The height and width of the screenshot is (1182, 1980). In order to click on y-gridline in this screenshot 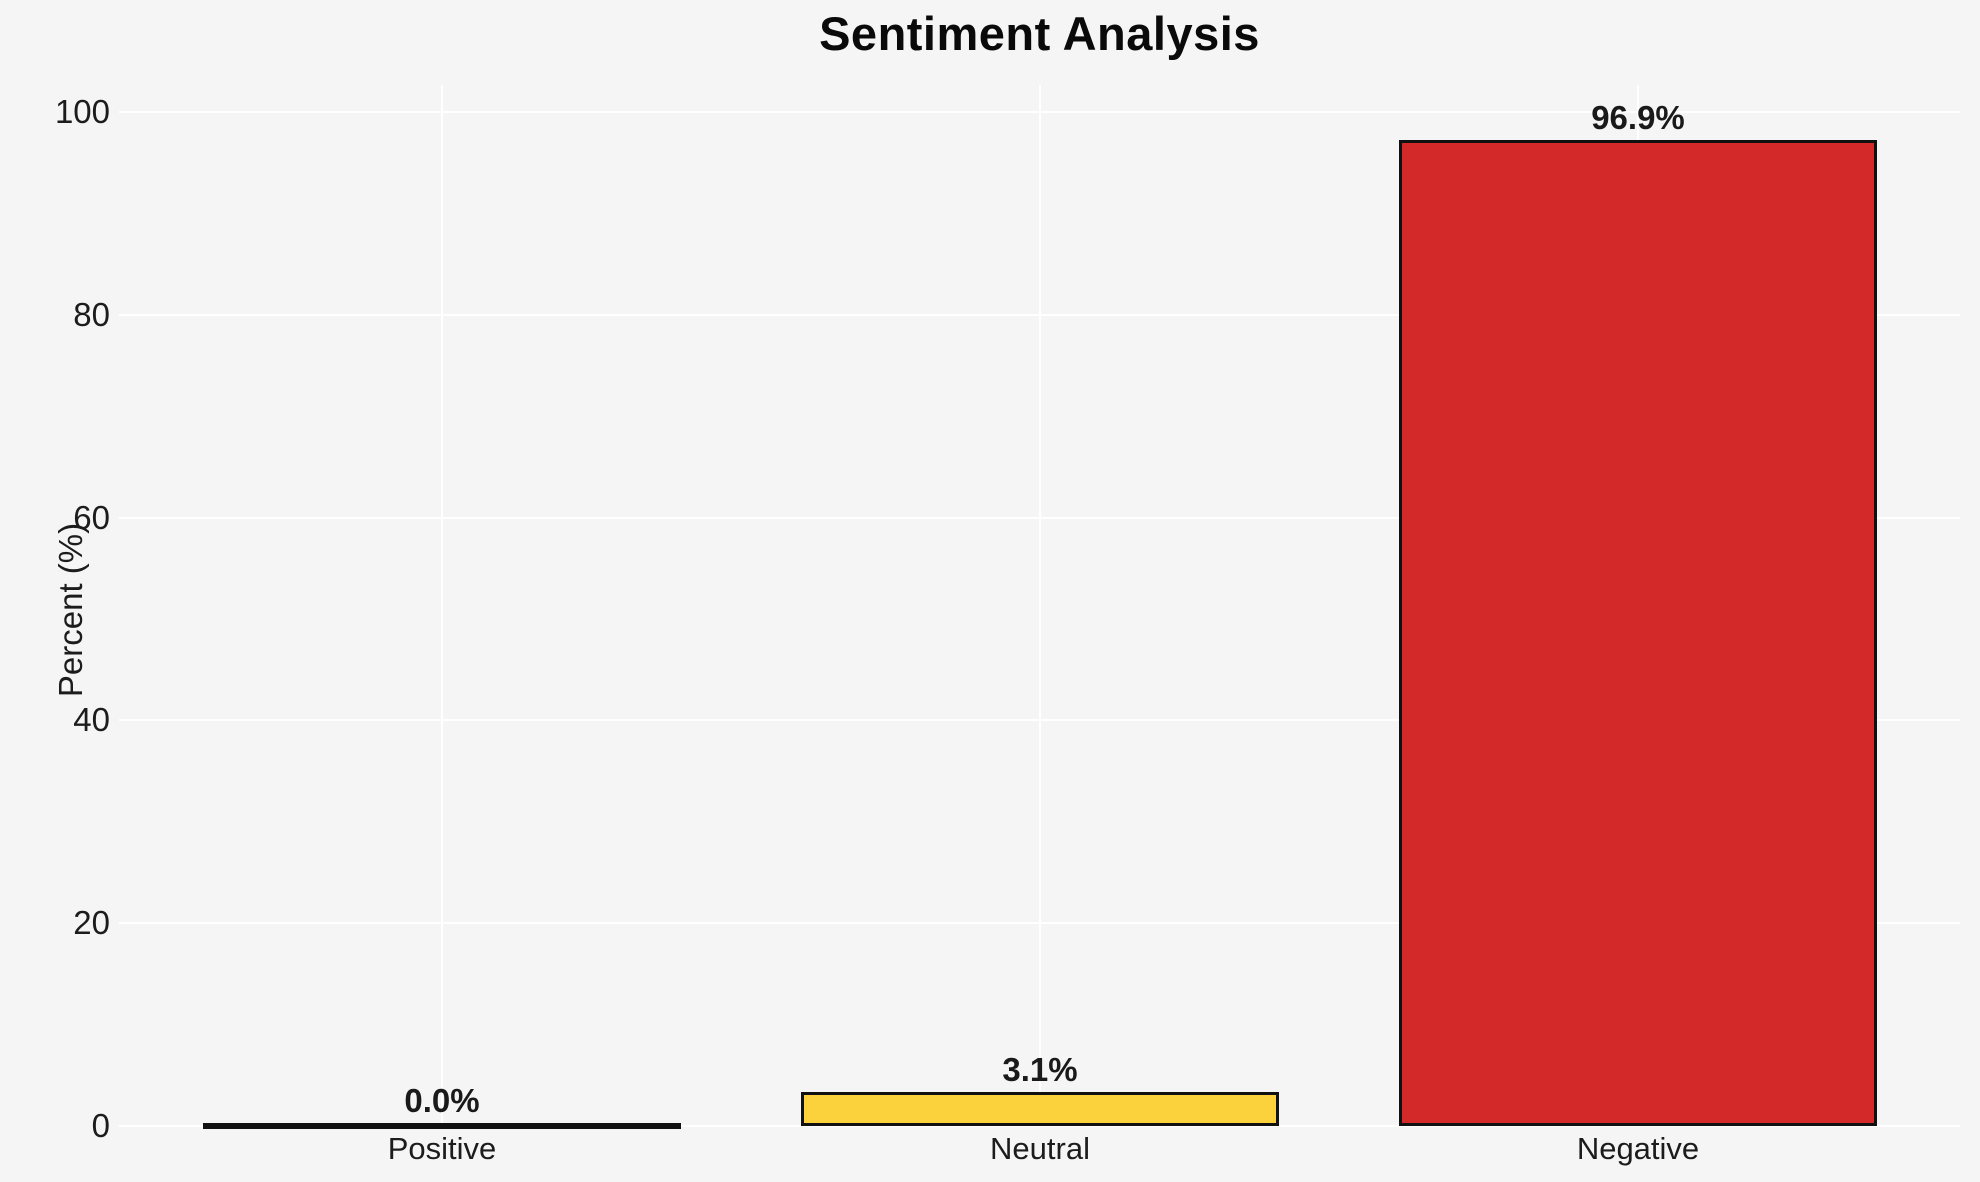, I will do `click(1039, 1126)`.